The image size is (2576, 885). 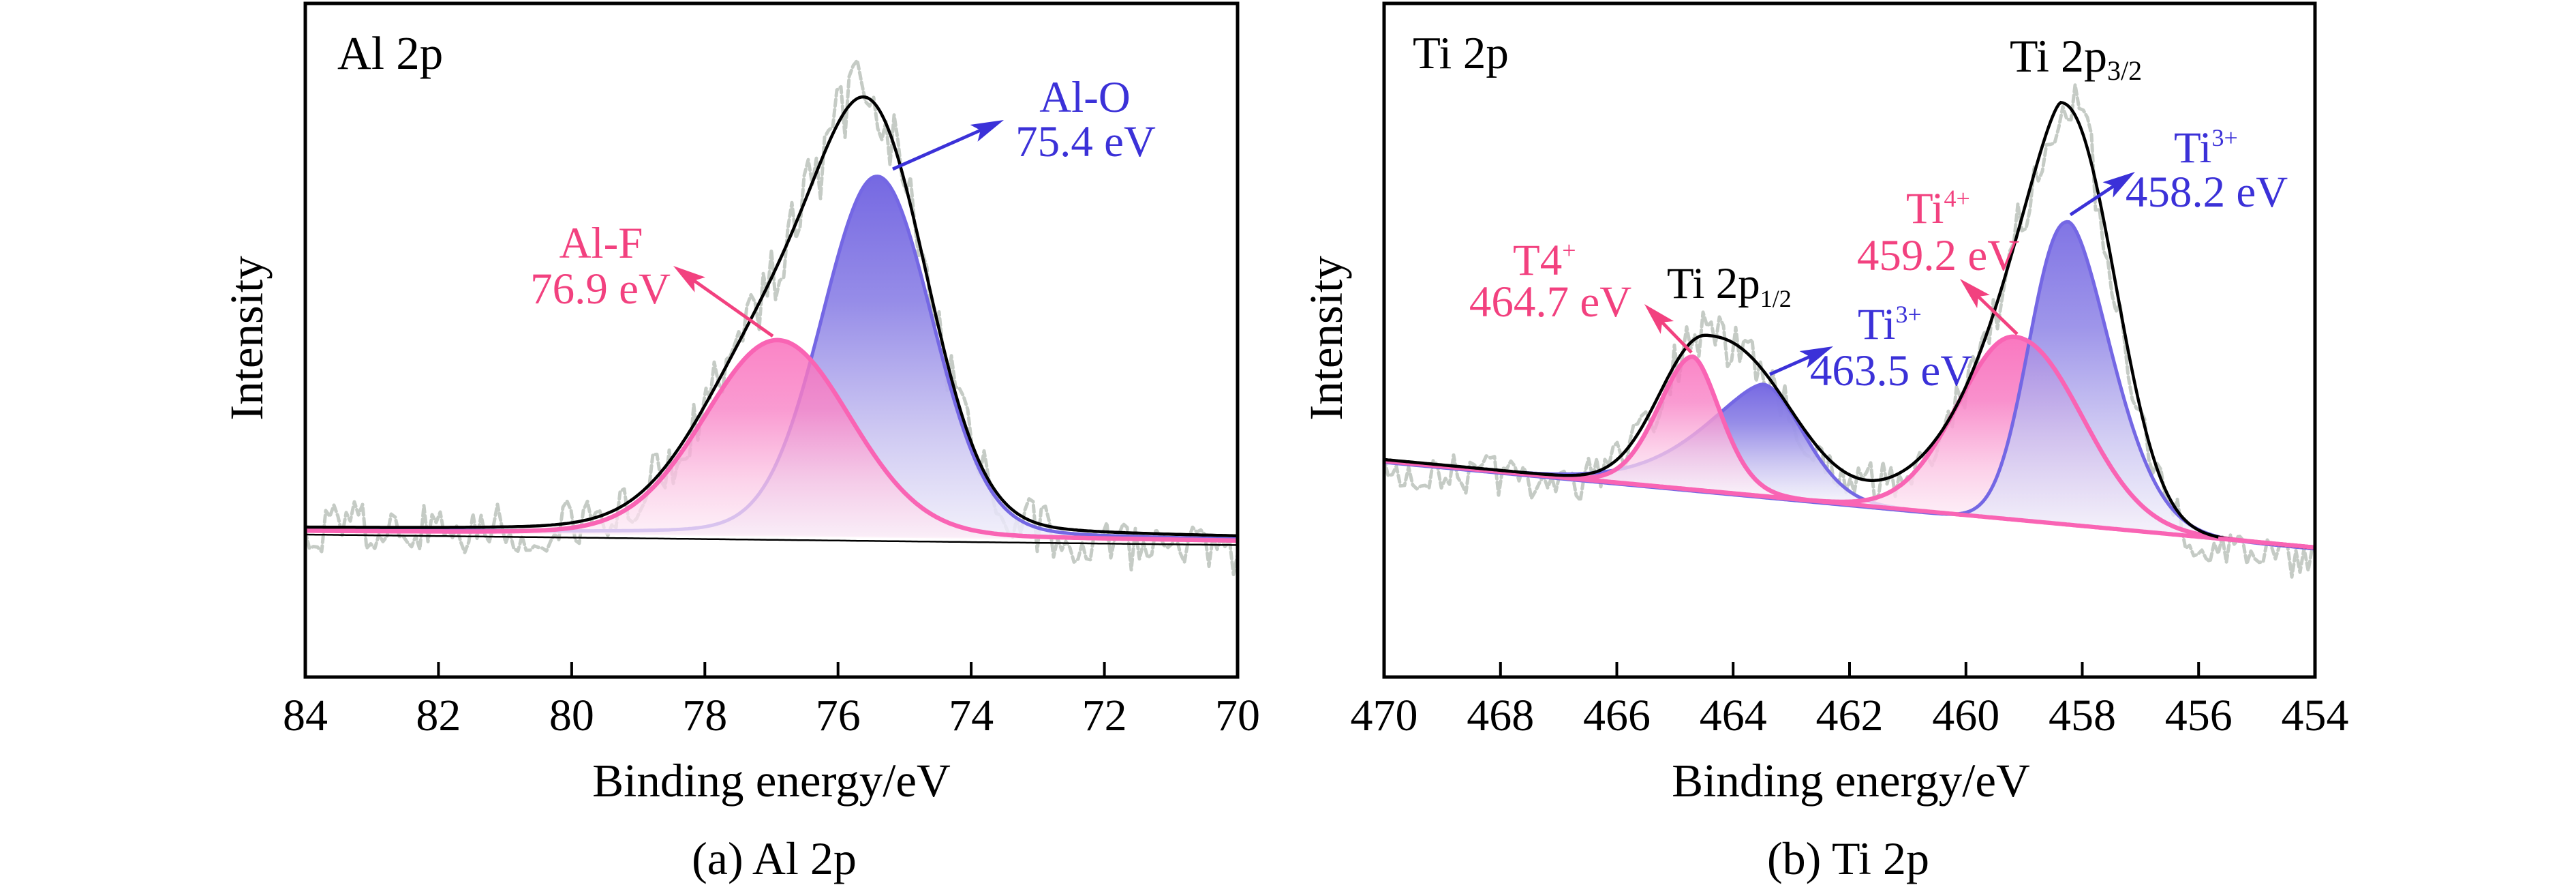 I want to click on svg-text: Ti 2p, so click(x=1461, y=53).